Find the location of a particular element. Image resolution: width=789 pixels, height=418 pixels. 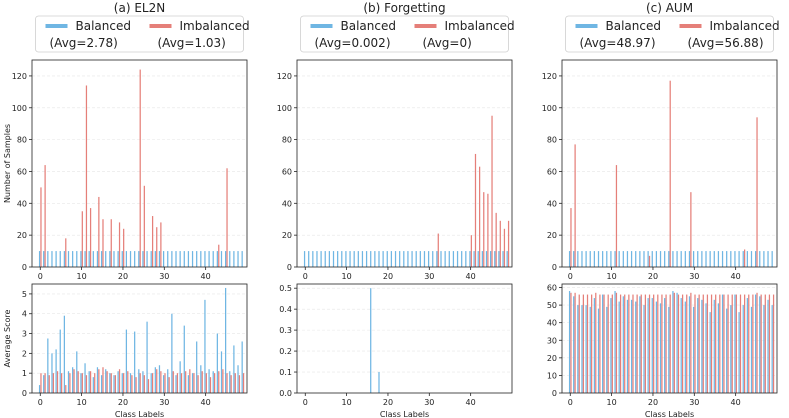

legend-imbalanced-label: Imbalanced is located at coordinates (215, 26).